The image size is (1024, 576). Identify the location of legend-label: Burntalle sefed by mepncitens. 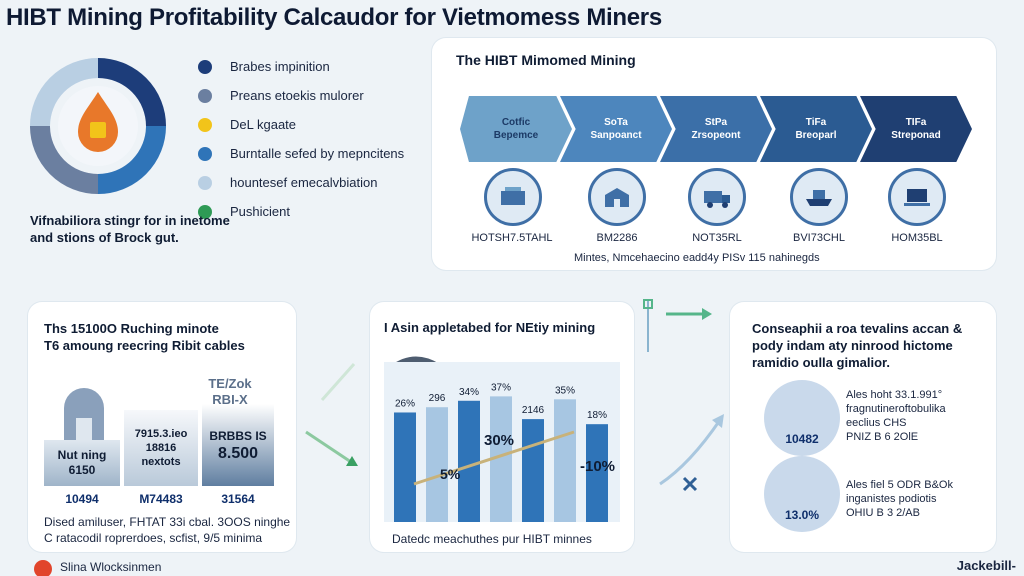
(317, 153).